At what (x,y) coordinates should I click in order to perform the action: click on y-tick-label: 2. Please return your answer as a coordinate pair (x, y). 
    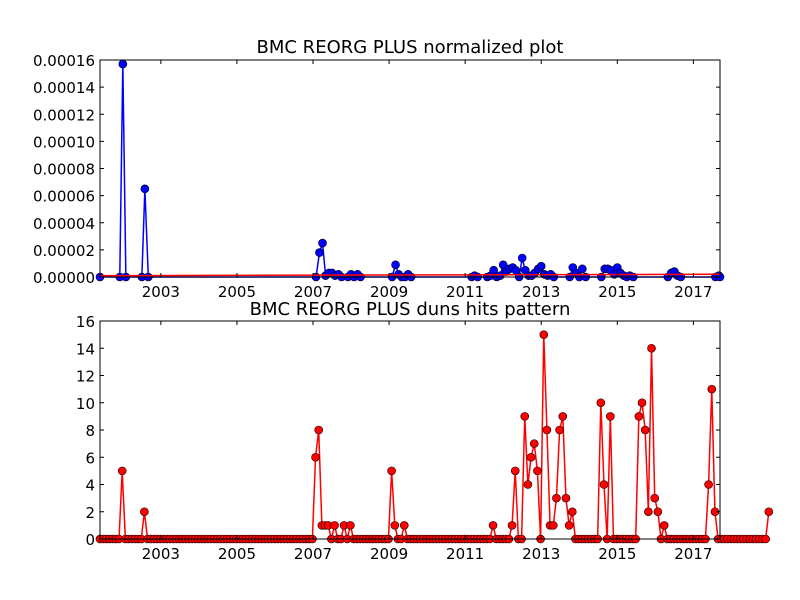
    Looking at the image, I should click on (90, 513).